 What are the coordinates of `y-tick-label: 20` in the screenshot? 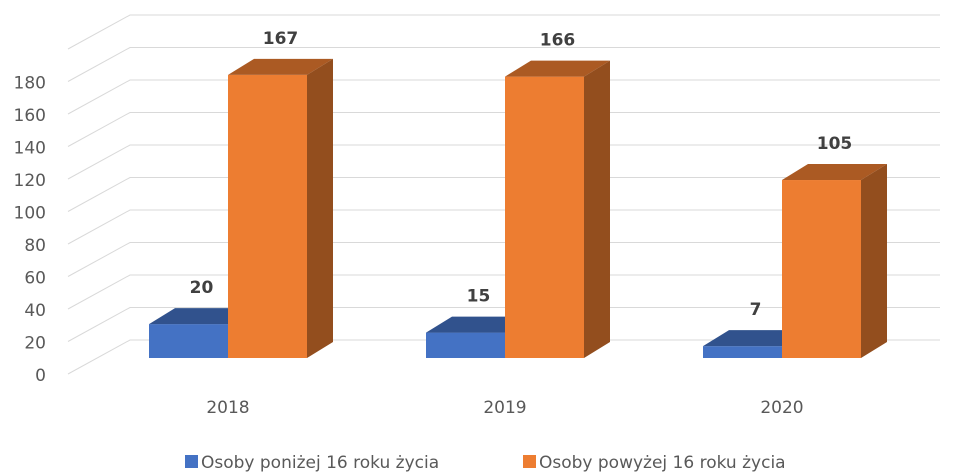 It's located at (35, 344).